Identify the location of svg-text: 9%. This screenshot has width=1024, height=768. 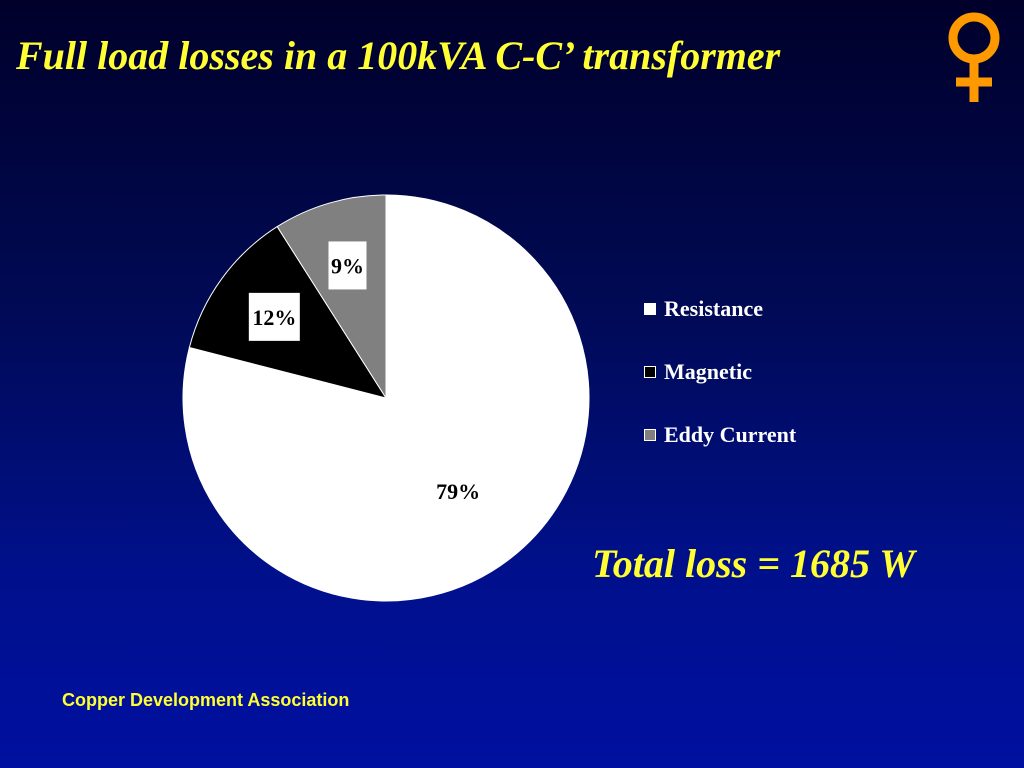
(347, 265).